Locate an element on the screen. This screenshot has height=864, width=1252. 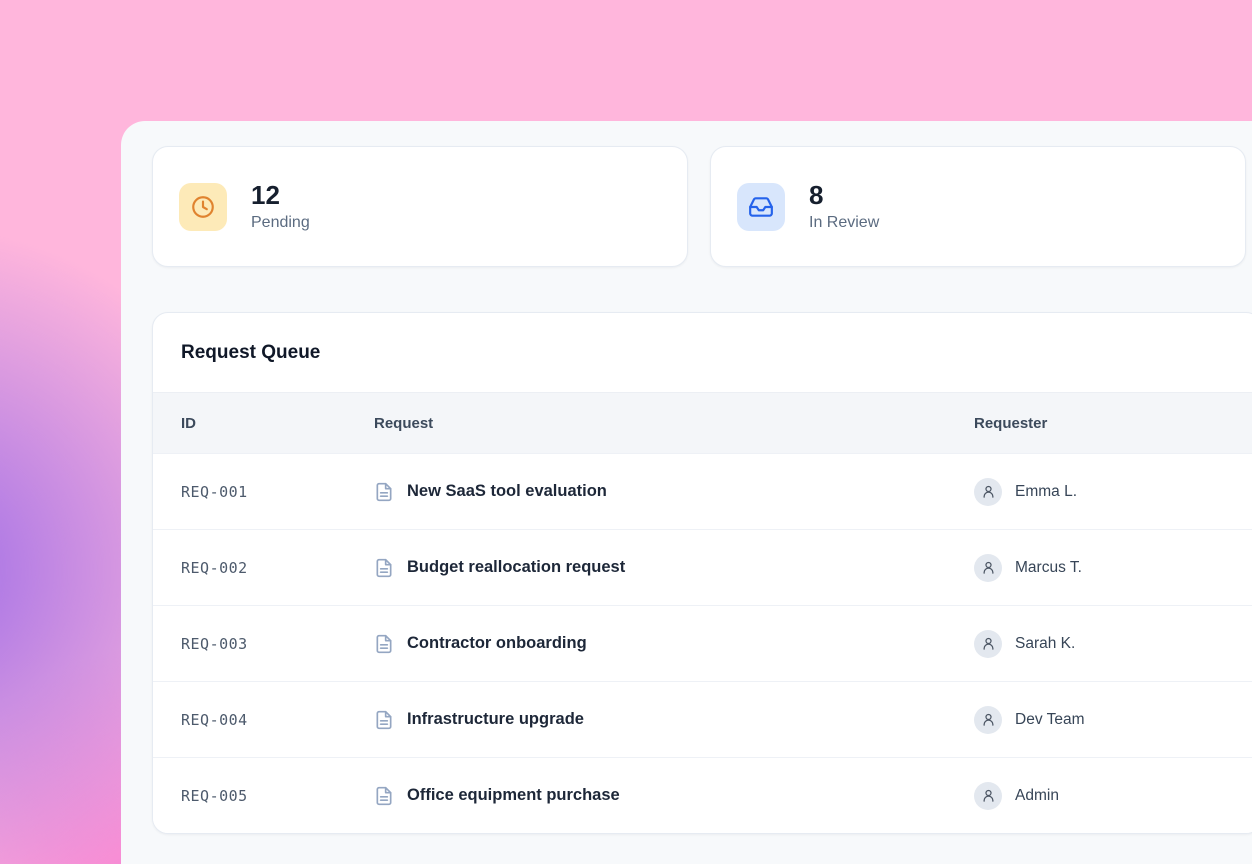
table-row: REQ-002 Budget reallocation request is located at coordinates (702, 567).